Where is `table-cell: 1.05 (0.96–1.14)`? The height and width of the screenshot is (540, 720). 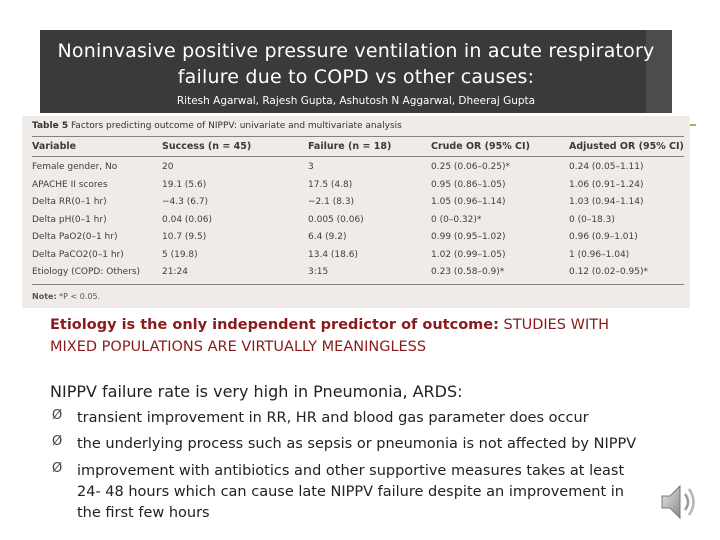 table-cell: 1.05 (0.96–1.14) is located at coordinates (468, 202).